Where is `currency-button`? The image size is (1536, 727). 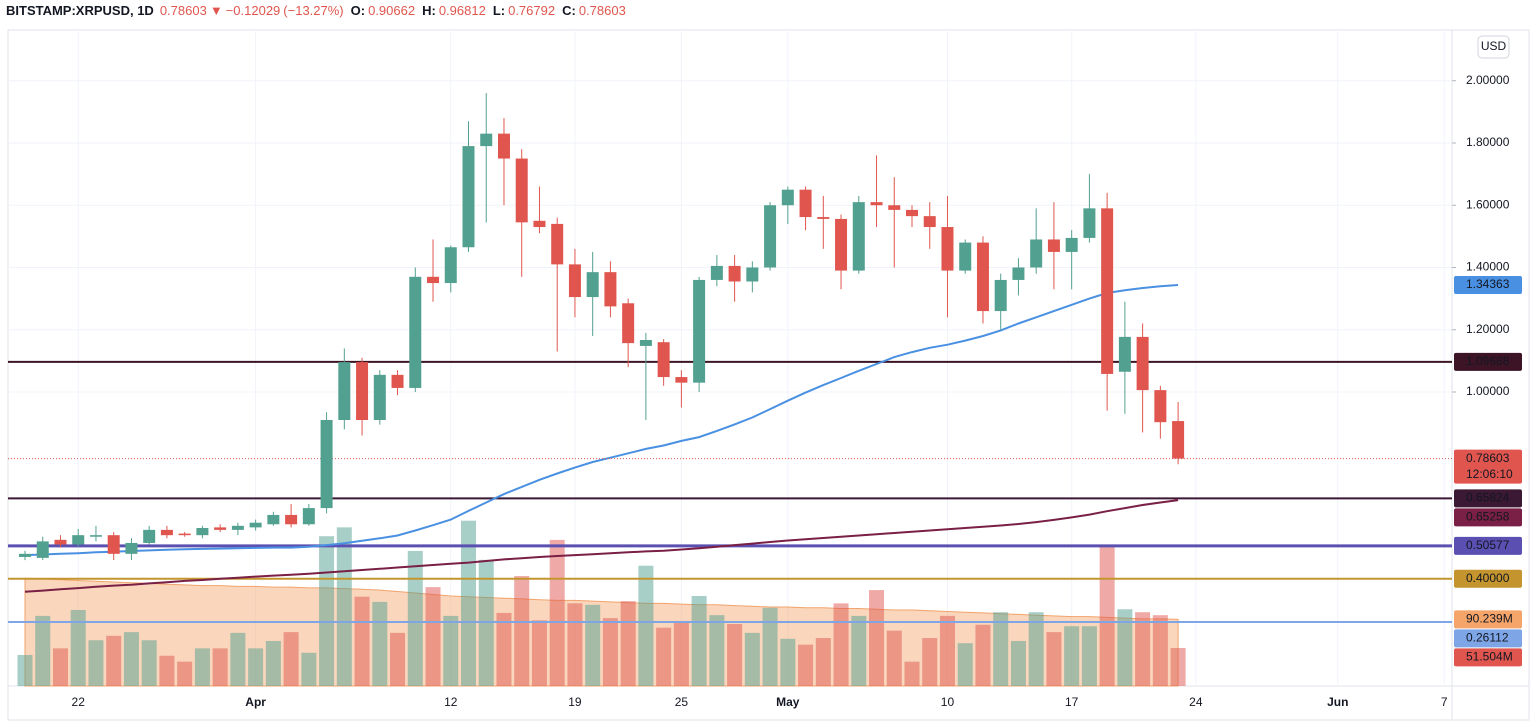
currency-button is located at coordinates (1493, 47).